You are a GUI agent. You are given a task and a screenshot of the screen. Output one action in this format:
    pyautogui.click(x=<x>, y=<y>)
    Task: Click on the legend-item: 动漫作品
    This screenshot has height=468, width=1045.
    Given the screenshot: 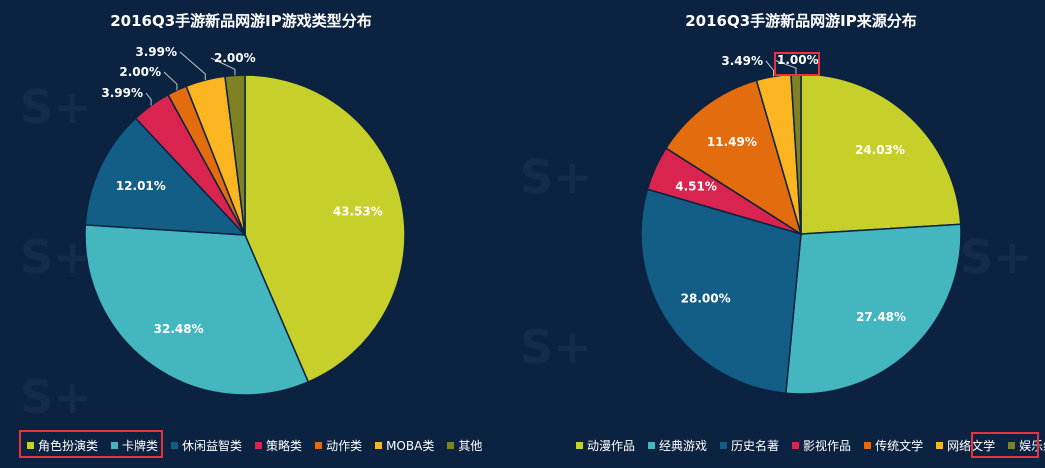 What is the action you would take?
    pyautogui.click(x=605, y=445)
    